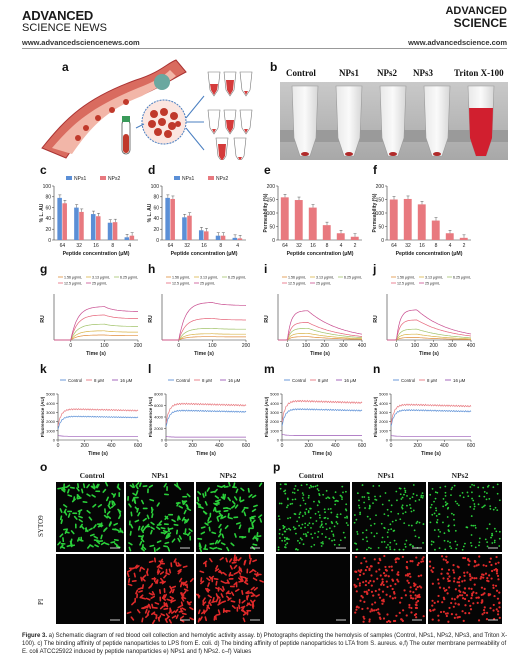 This screenshot has height=672, width=529. What do you see at coordinates (389, 589) in the screenshot?
I see `micro-image-panel` at bounding box center [389, 589].